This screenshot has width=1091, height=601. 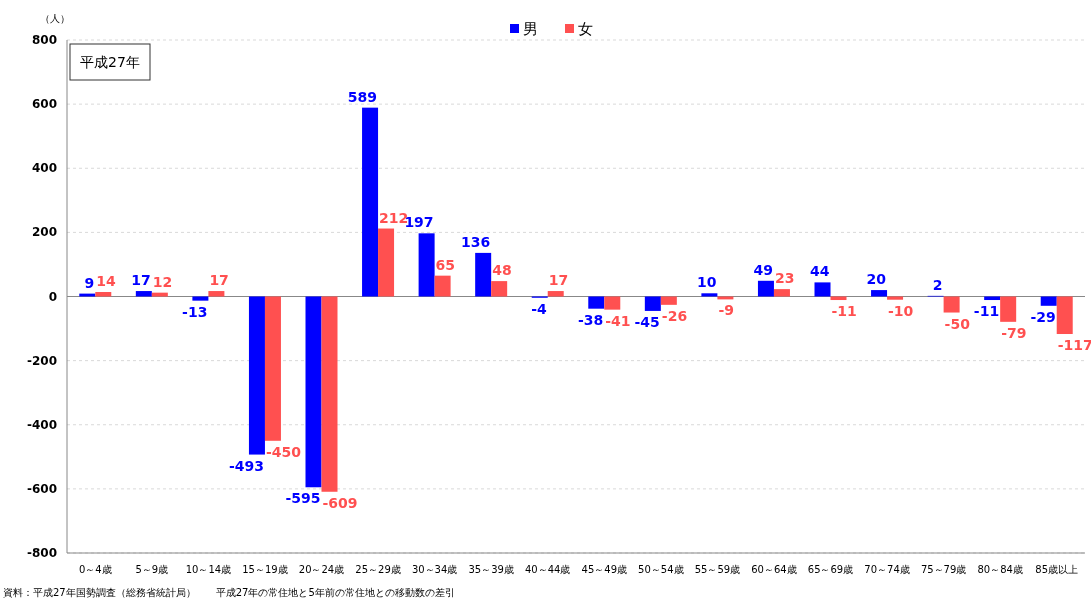 I want to click on data-label: -41, so click(x=618, y=320).